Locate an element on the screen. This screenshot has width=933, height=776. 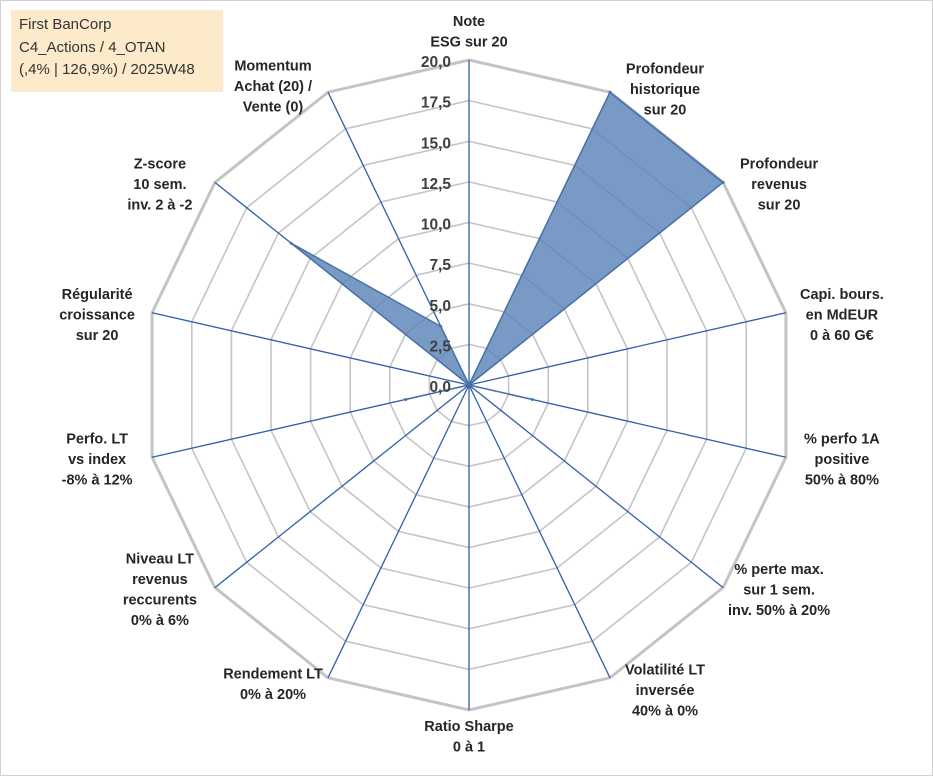
axis-label: Rendement LT 0% à 20% is located at coordinates (273, 685).